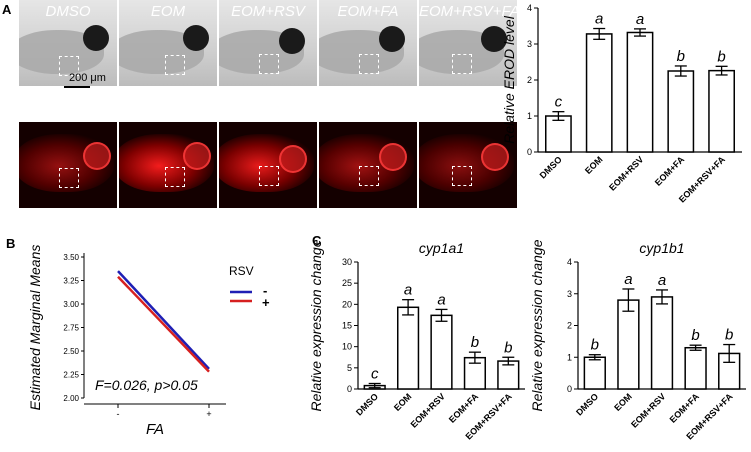 The height and width of the screenshot is (452, 751). Describe the element at coordinates (347, 304) in the screenshot. I see `y-tick-label: 20` at that location.